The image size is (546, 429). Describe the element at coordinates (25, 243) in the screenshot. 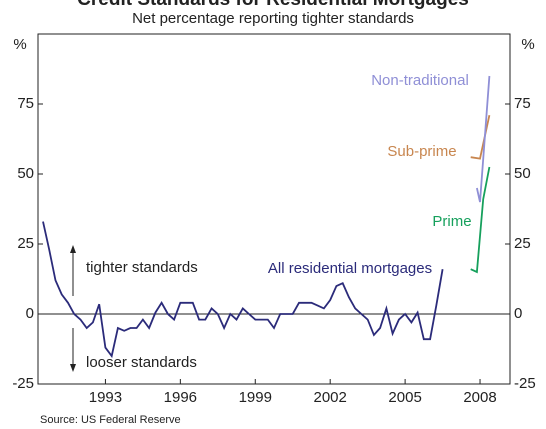

I see `y-tick-label: 25` at that location.